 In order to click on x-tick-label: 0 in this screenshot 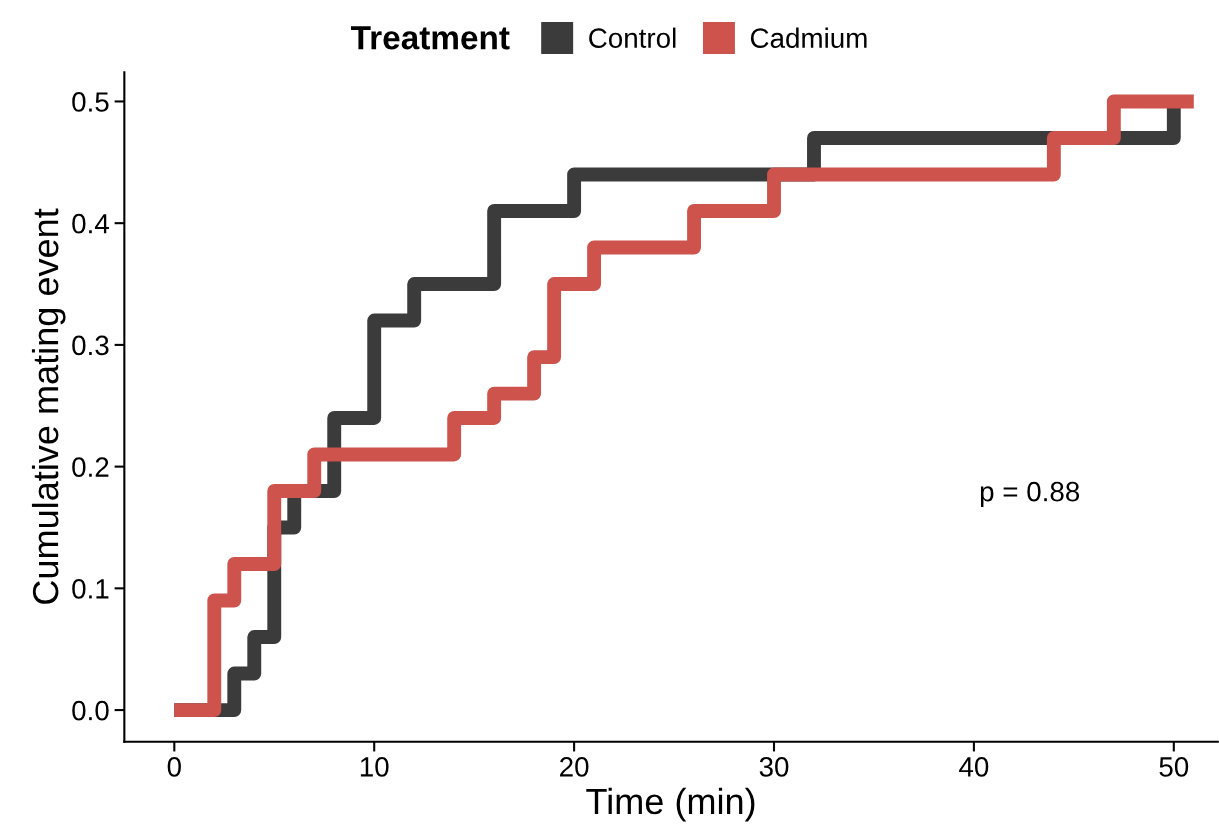, I will do `click(174, 767)`.